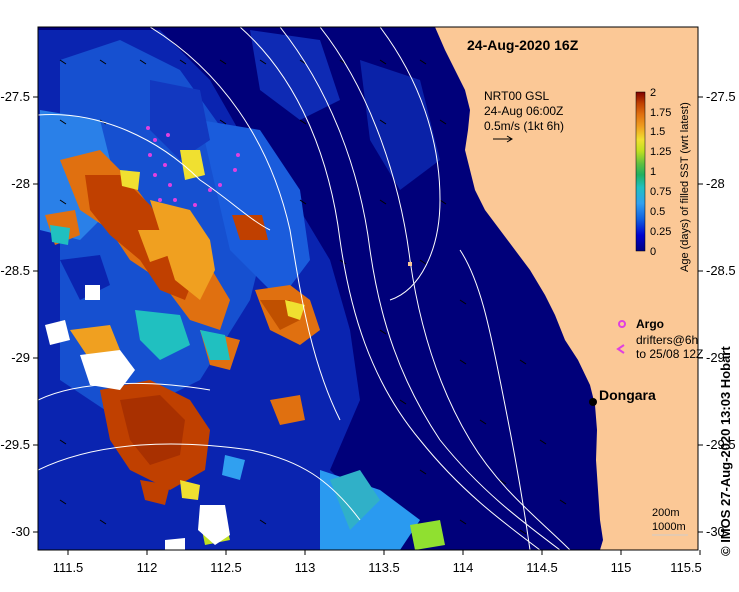  What do you see at coordinates (715, 531) in the screenshot?
I see `y-tick-label-right: -30` at bounding box center [715, 531].